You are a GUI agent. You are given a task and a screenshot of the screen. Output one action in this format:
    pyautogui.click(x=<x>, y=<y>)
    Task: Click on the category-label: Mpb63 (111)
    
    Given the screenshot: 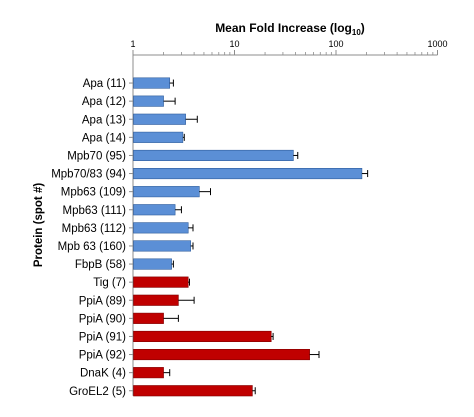 What is the action you would take?
    pyautogui.click(x=95, y=211)
    